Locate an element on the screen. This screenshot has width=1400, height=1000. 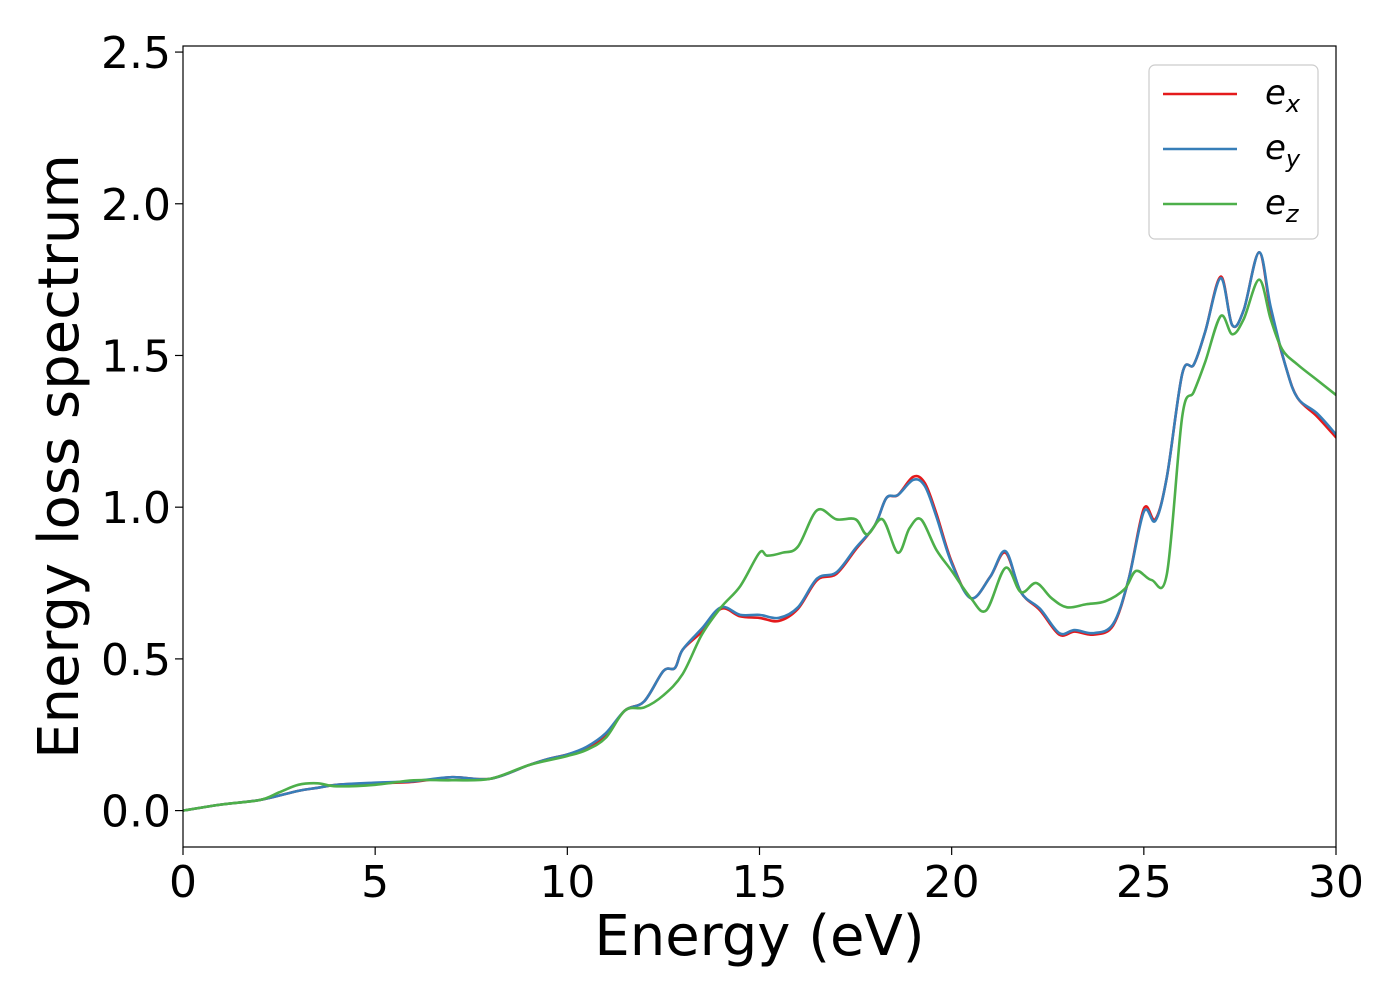
y-axis-title: Energy loss spectrum is located at coordinates (59, 456).